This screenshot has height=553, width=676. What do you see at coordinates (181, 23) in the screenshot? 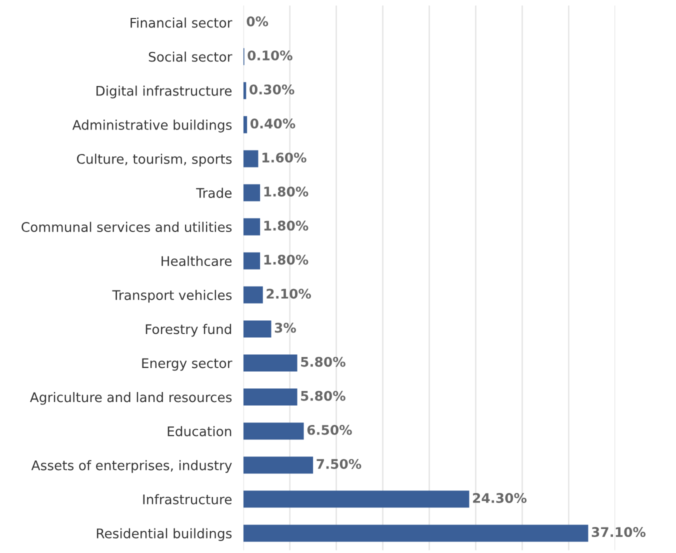
I see `y-tick-label: Financial sector` at bounding box center [181, 23].